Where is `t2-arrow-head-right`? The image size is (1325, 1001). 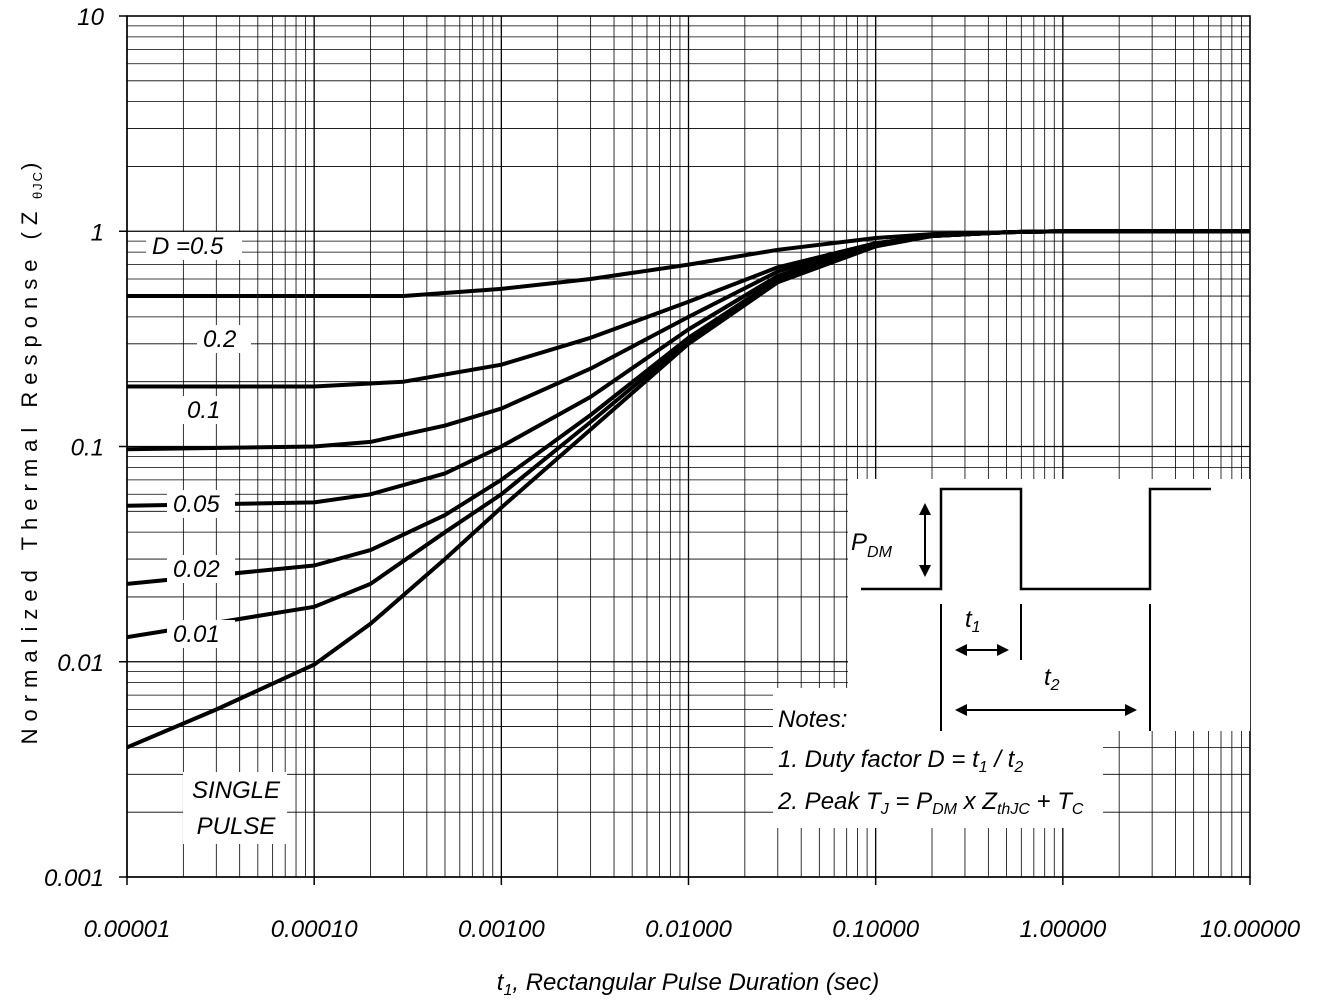 t2-arrow-head-right is located at coordinates (1131, 710).